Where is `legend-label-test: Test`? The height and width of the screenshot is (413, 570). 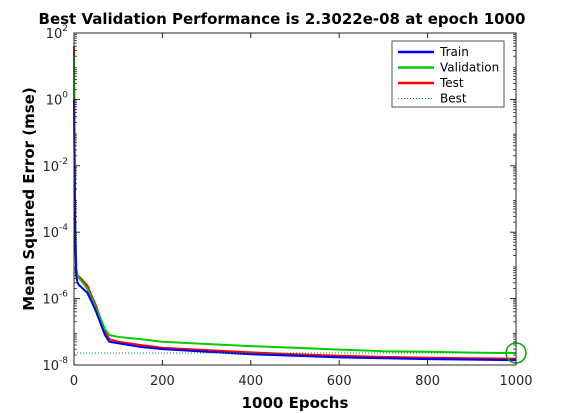
legend-label-test: Test is located at coordinates (451, 83).